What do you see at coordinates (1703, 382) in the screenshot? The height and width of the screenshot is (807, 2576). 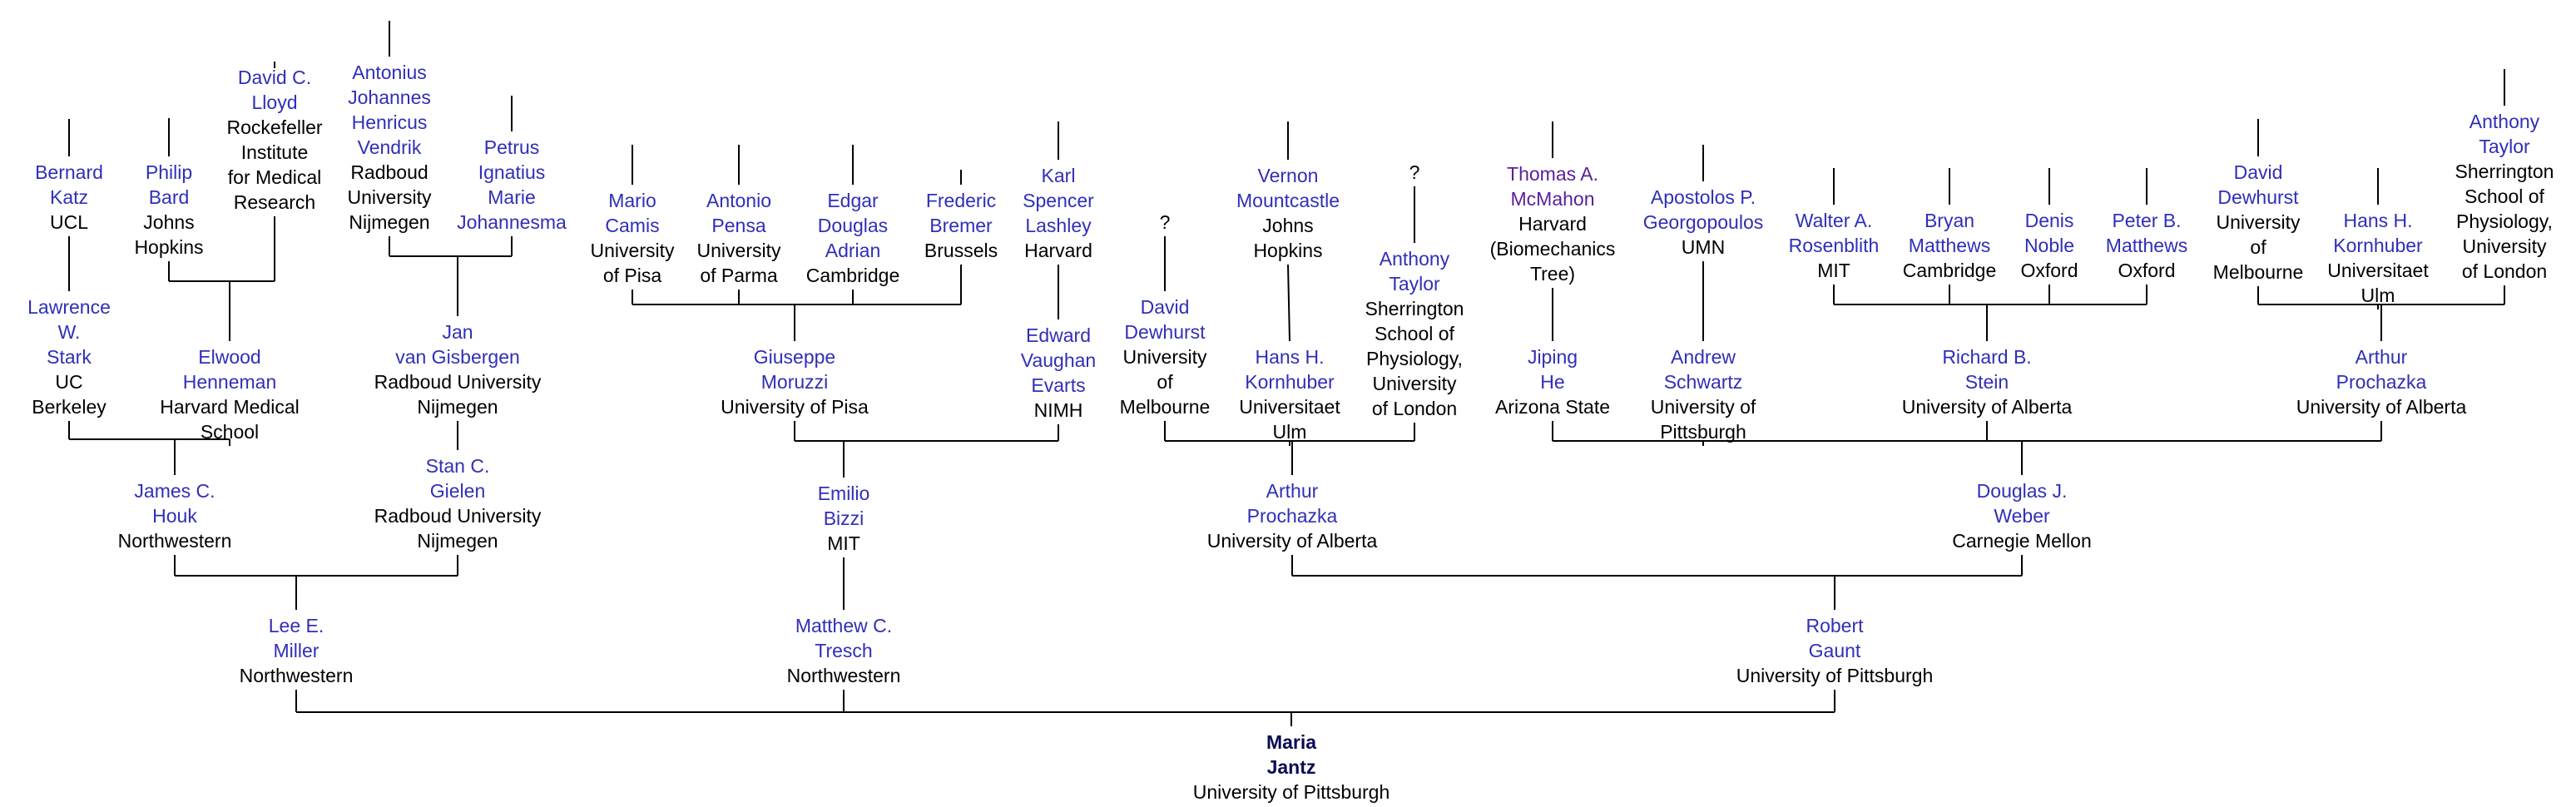 I see `person-name-link: Schwartz` at bounding box center [1703, 382].